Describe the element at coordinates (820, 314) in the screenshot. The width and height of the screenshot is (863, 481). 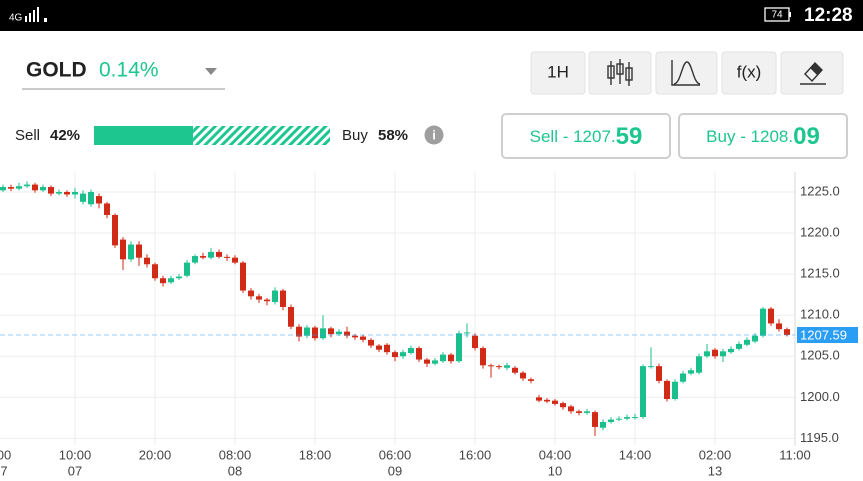
I see `y-tick-label: 1210.0` at that location.